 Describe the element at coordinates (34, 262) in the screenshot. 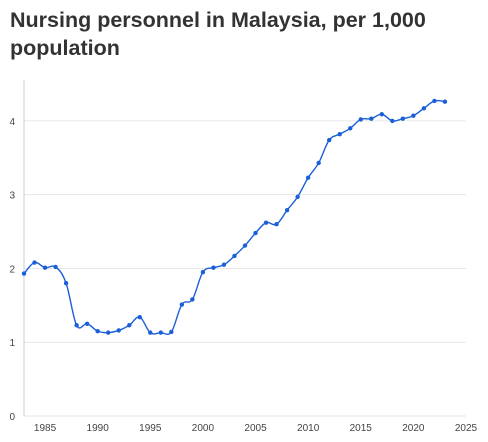

I see `data-point-1984` at that location.